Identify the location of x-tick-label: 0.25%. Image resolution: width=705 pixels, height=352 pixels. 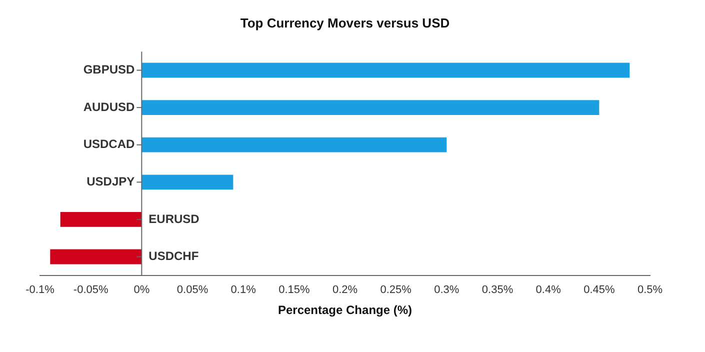
(396, 290).